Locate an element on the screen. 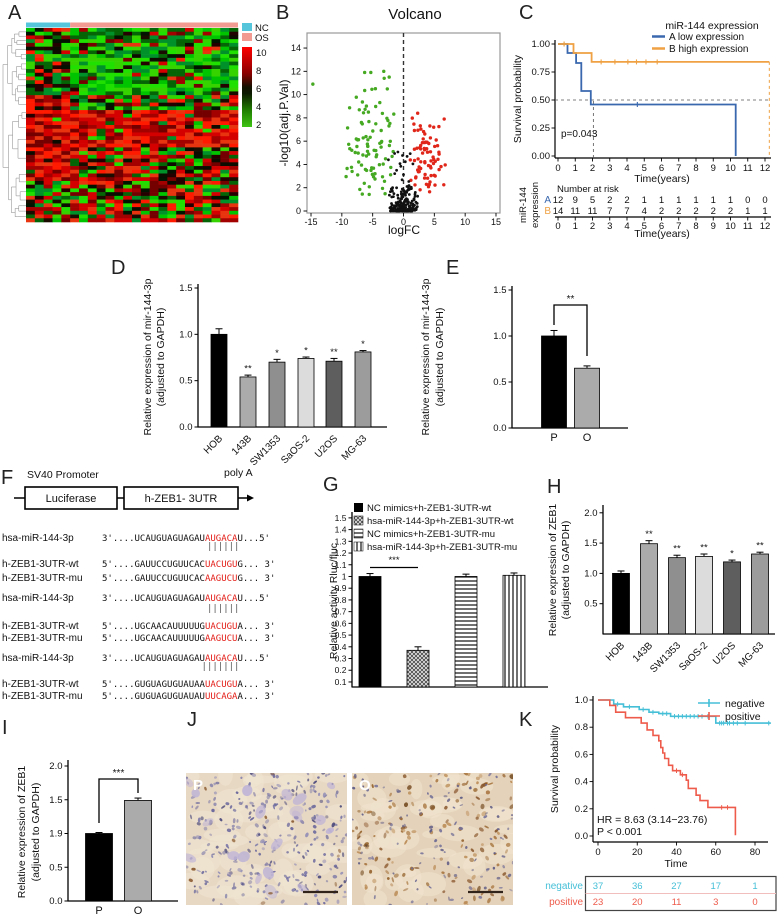 Image resolution: width=777 pixels, height=922 pixels. km-k-xlabel: Time is located at coordinates (676, 864).